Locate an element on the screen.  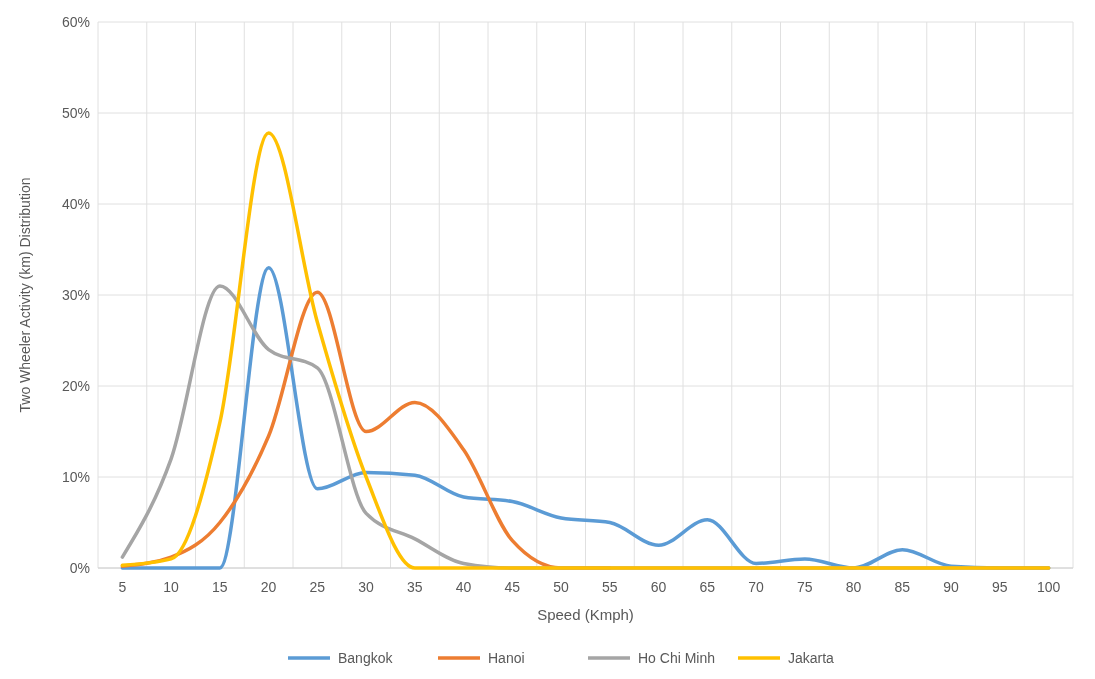
x-tick-label: 70 is located at coordinates (756, 587).